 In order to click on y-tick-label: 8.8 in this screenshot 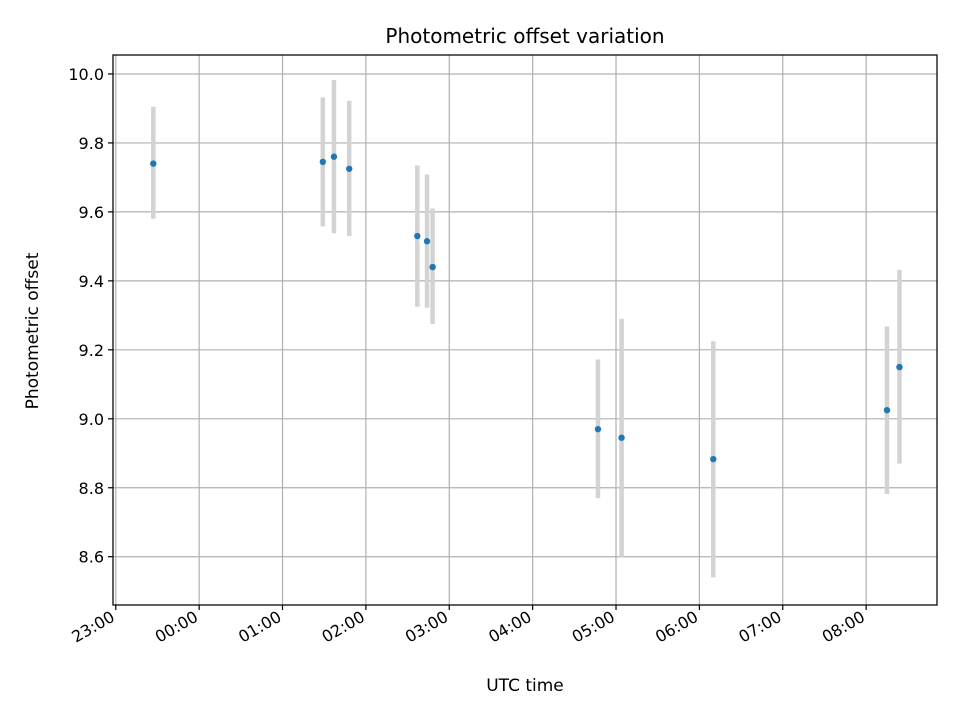, I will do `click(91, 488)`.